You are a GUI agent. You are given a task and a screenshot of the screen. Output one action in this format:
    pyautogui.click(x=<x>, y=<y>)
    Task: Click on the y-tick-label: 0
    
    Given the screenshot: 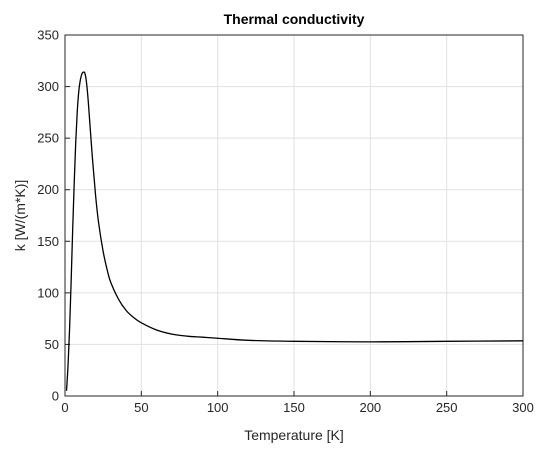 What is the action you would take?
    pyautogui.click(x=55, y=396)
    